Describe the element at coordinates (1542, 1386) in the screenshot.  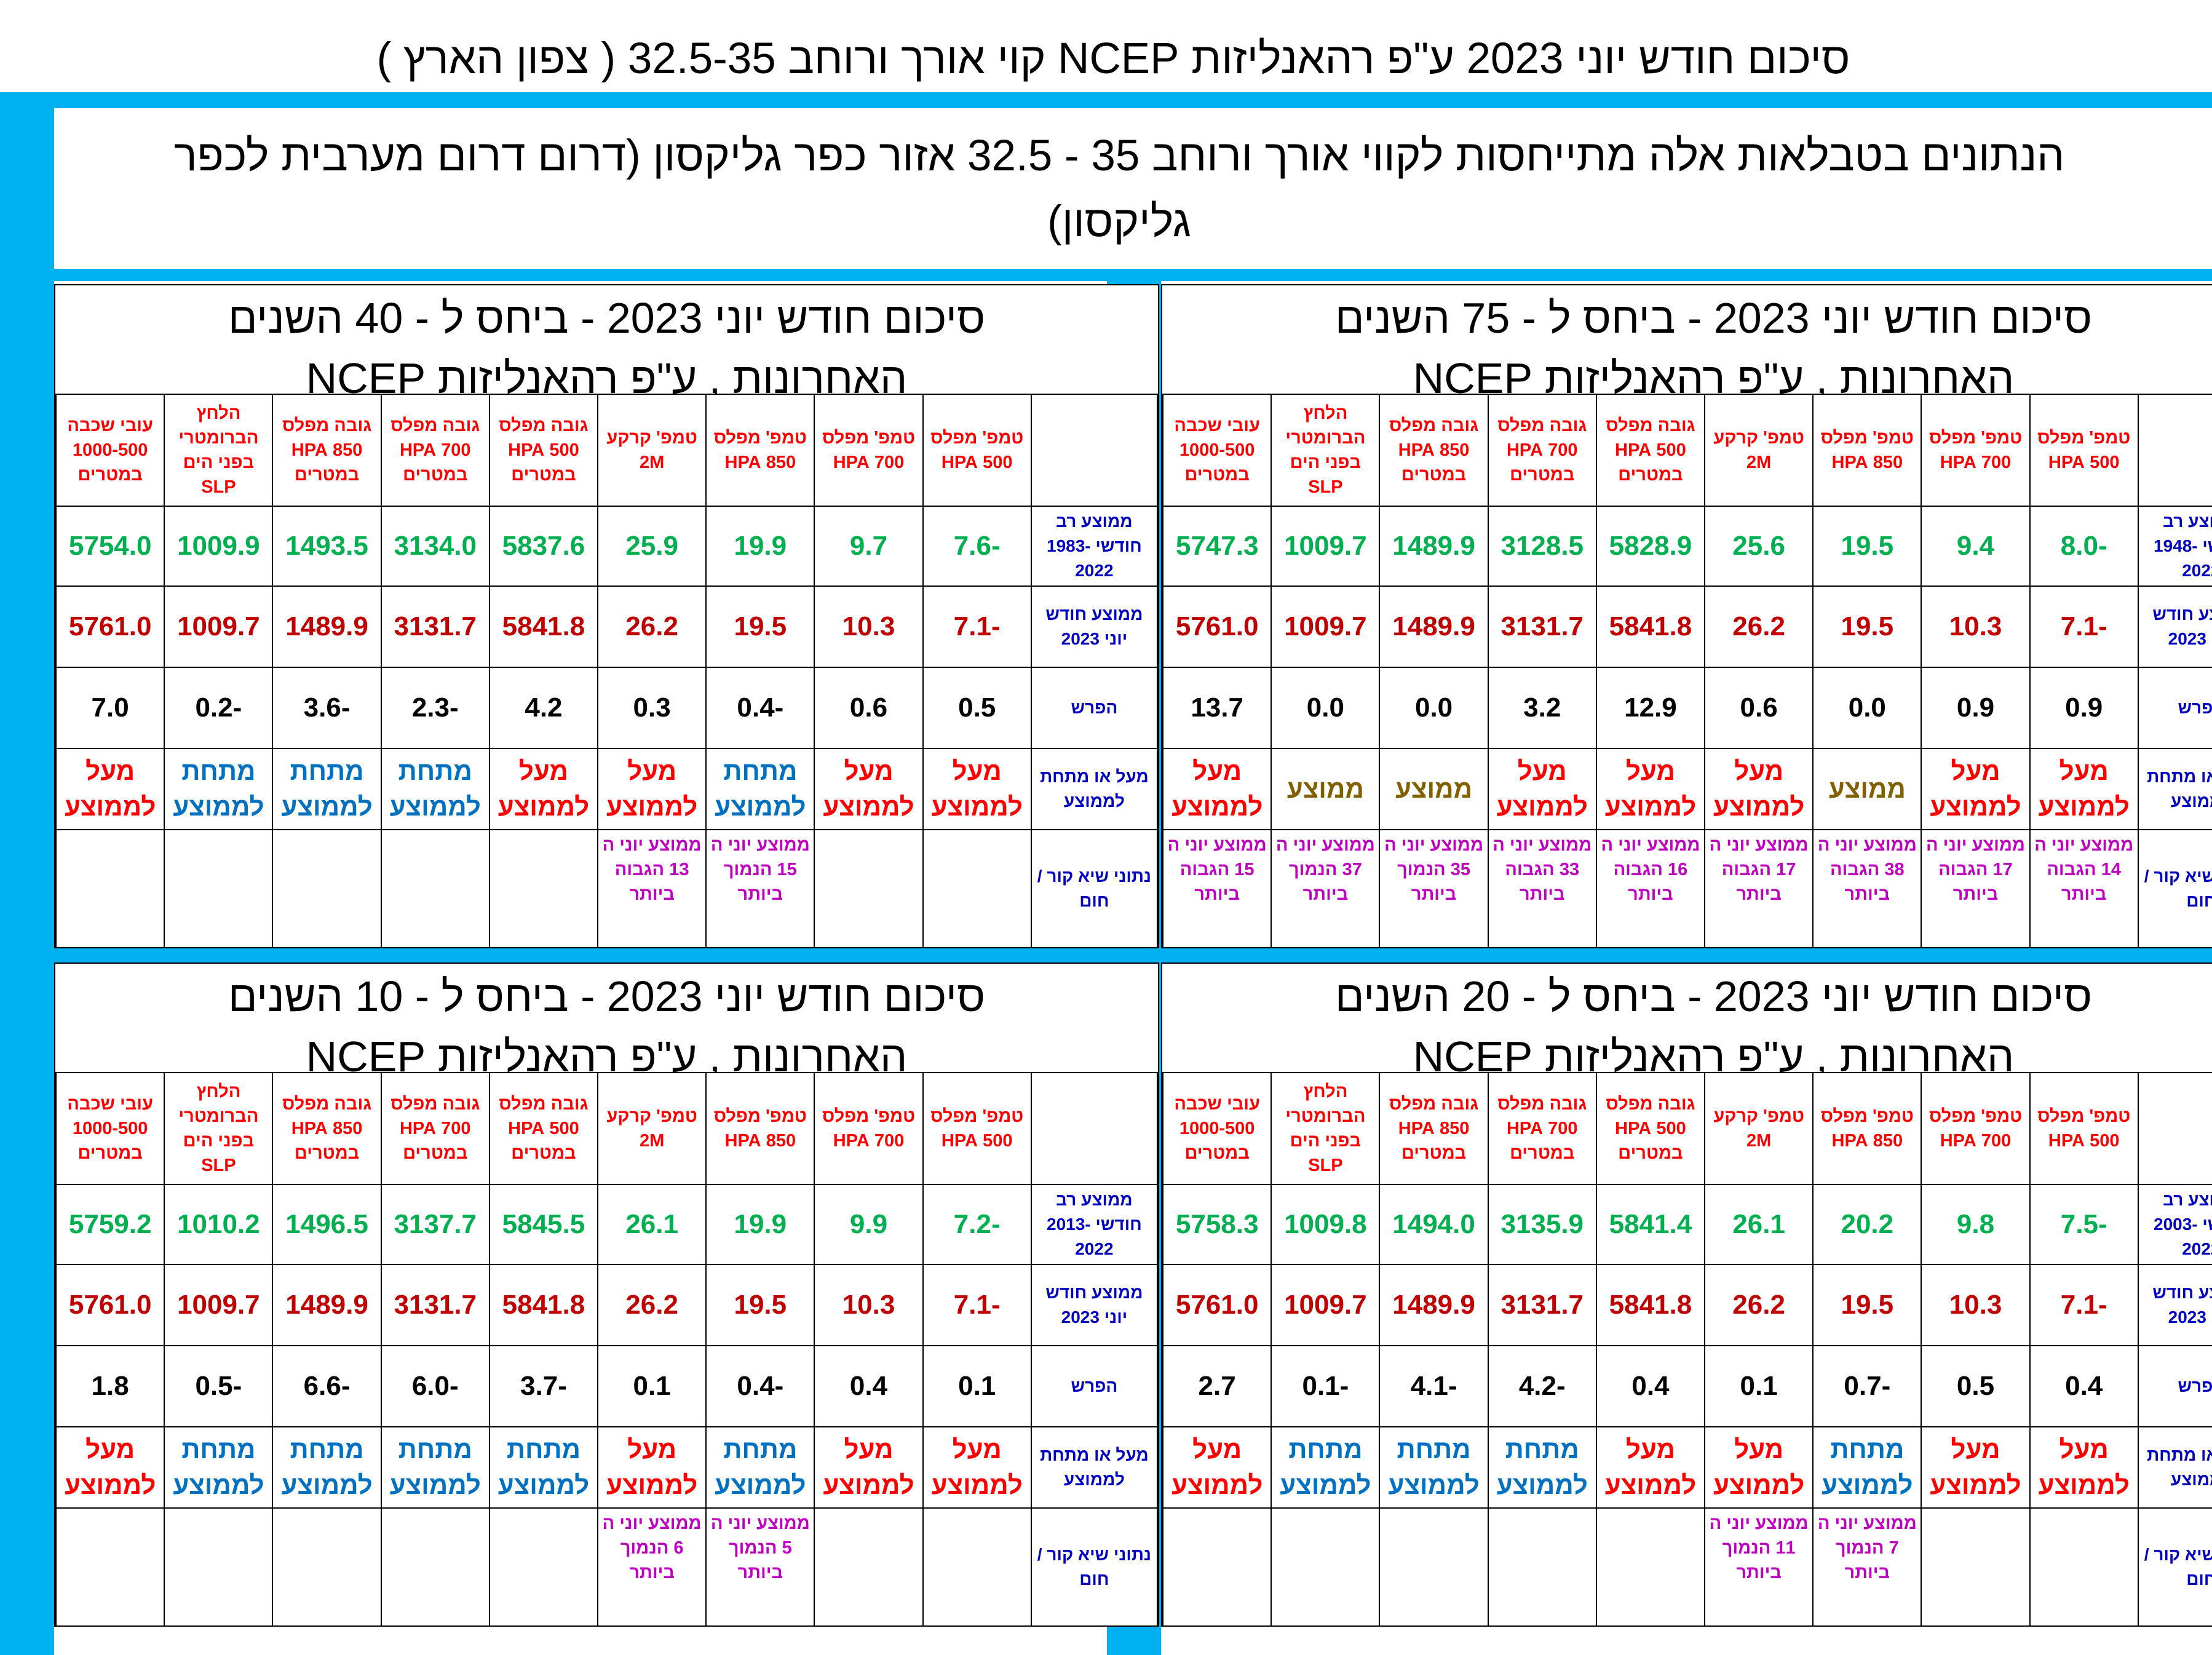
I see `diff-value: -4.2` at that location.